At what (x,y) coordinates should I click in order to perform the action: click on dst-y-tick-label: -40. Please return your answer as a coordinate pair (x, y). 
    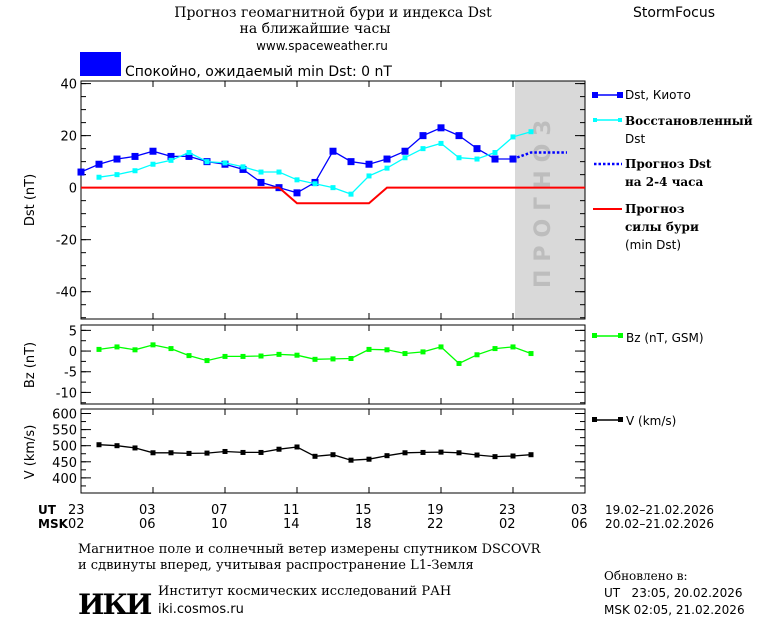
    Looking at the image, I should click on (66, 293).